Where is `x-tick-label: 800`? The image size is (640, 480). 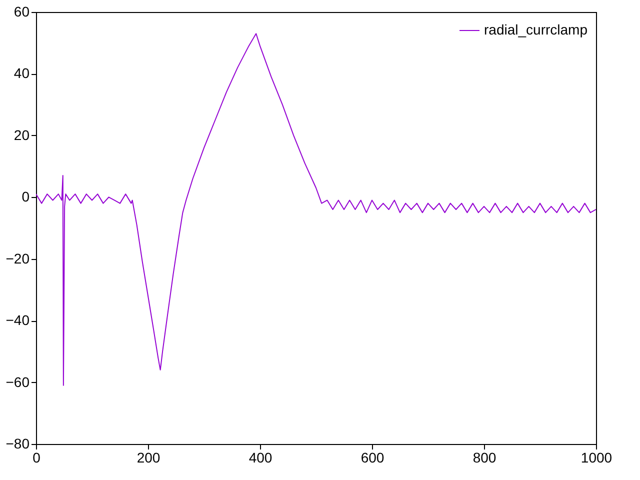
x-tick-label: 800 is located at coordinates (484, 458).